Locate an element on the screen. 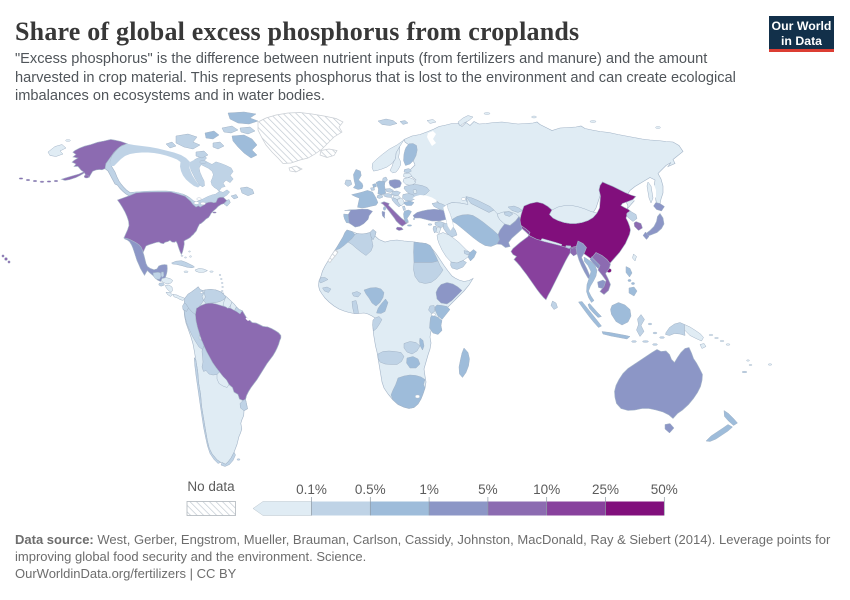 The width and height of the screenshot is (850, 600). svg-text: 1% is located at coordinates (429, 489).